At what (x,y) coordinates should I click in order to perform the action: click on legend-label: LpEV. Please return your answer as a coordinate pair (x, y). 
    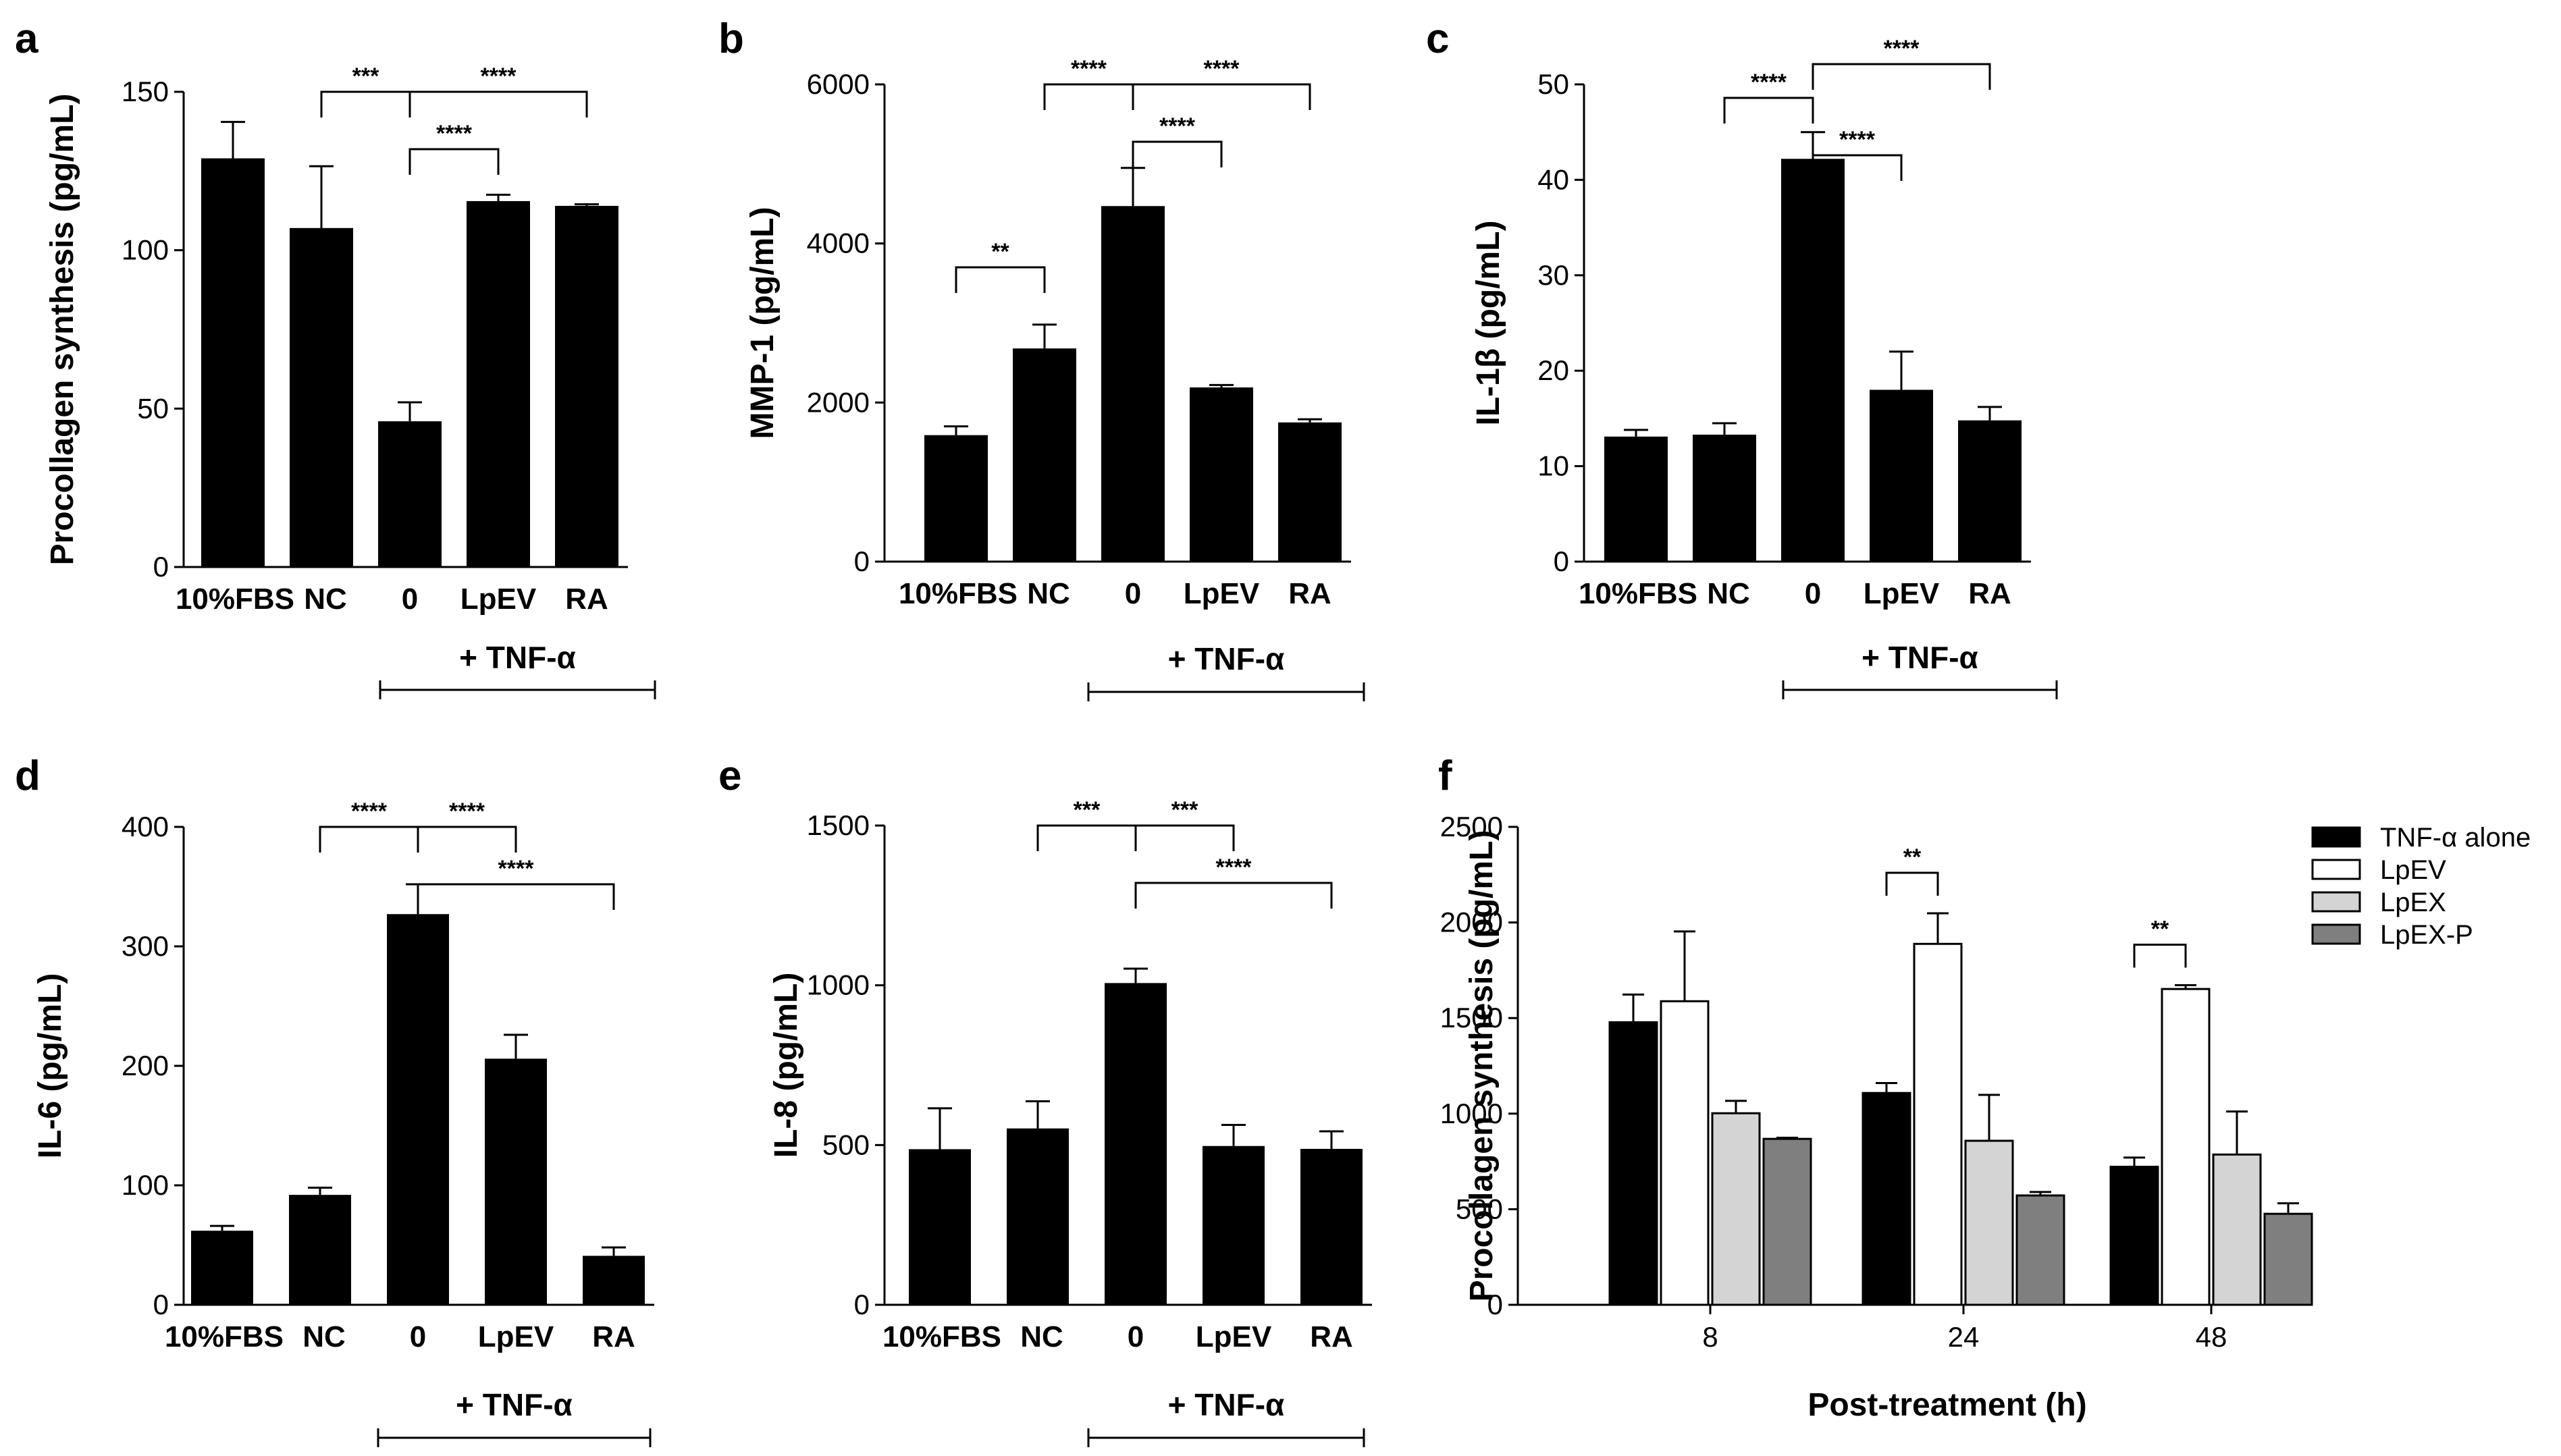
    Looking at the image, I should click on (2413, 870).